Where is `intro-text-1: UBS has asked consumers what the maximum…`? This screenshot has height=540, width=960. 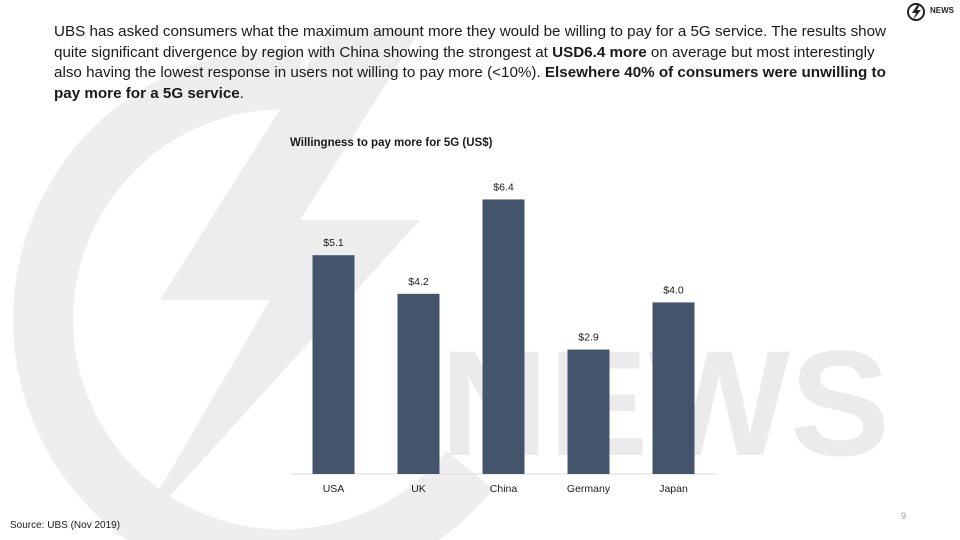 intro-text-1: UBS has asked consumers what the maximum… is located at coordinates (470, 42).